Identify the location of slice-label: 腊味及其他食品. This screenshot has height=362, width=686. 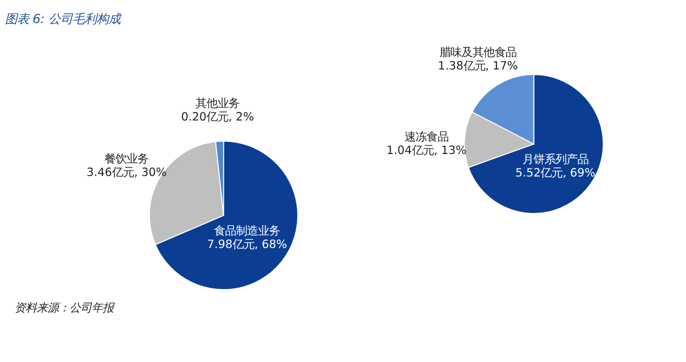
(477, 51).